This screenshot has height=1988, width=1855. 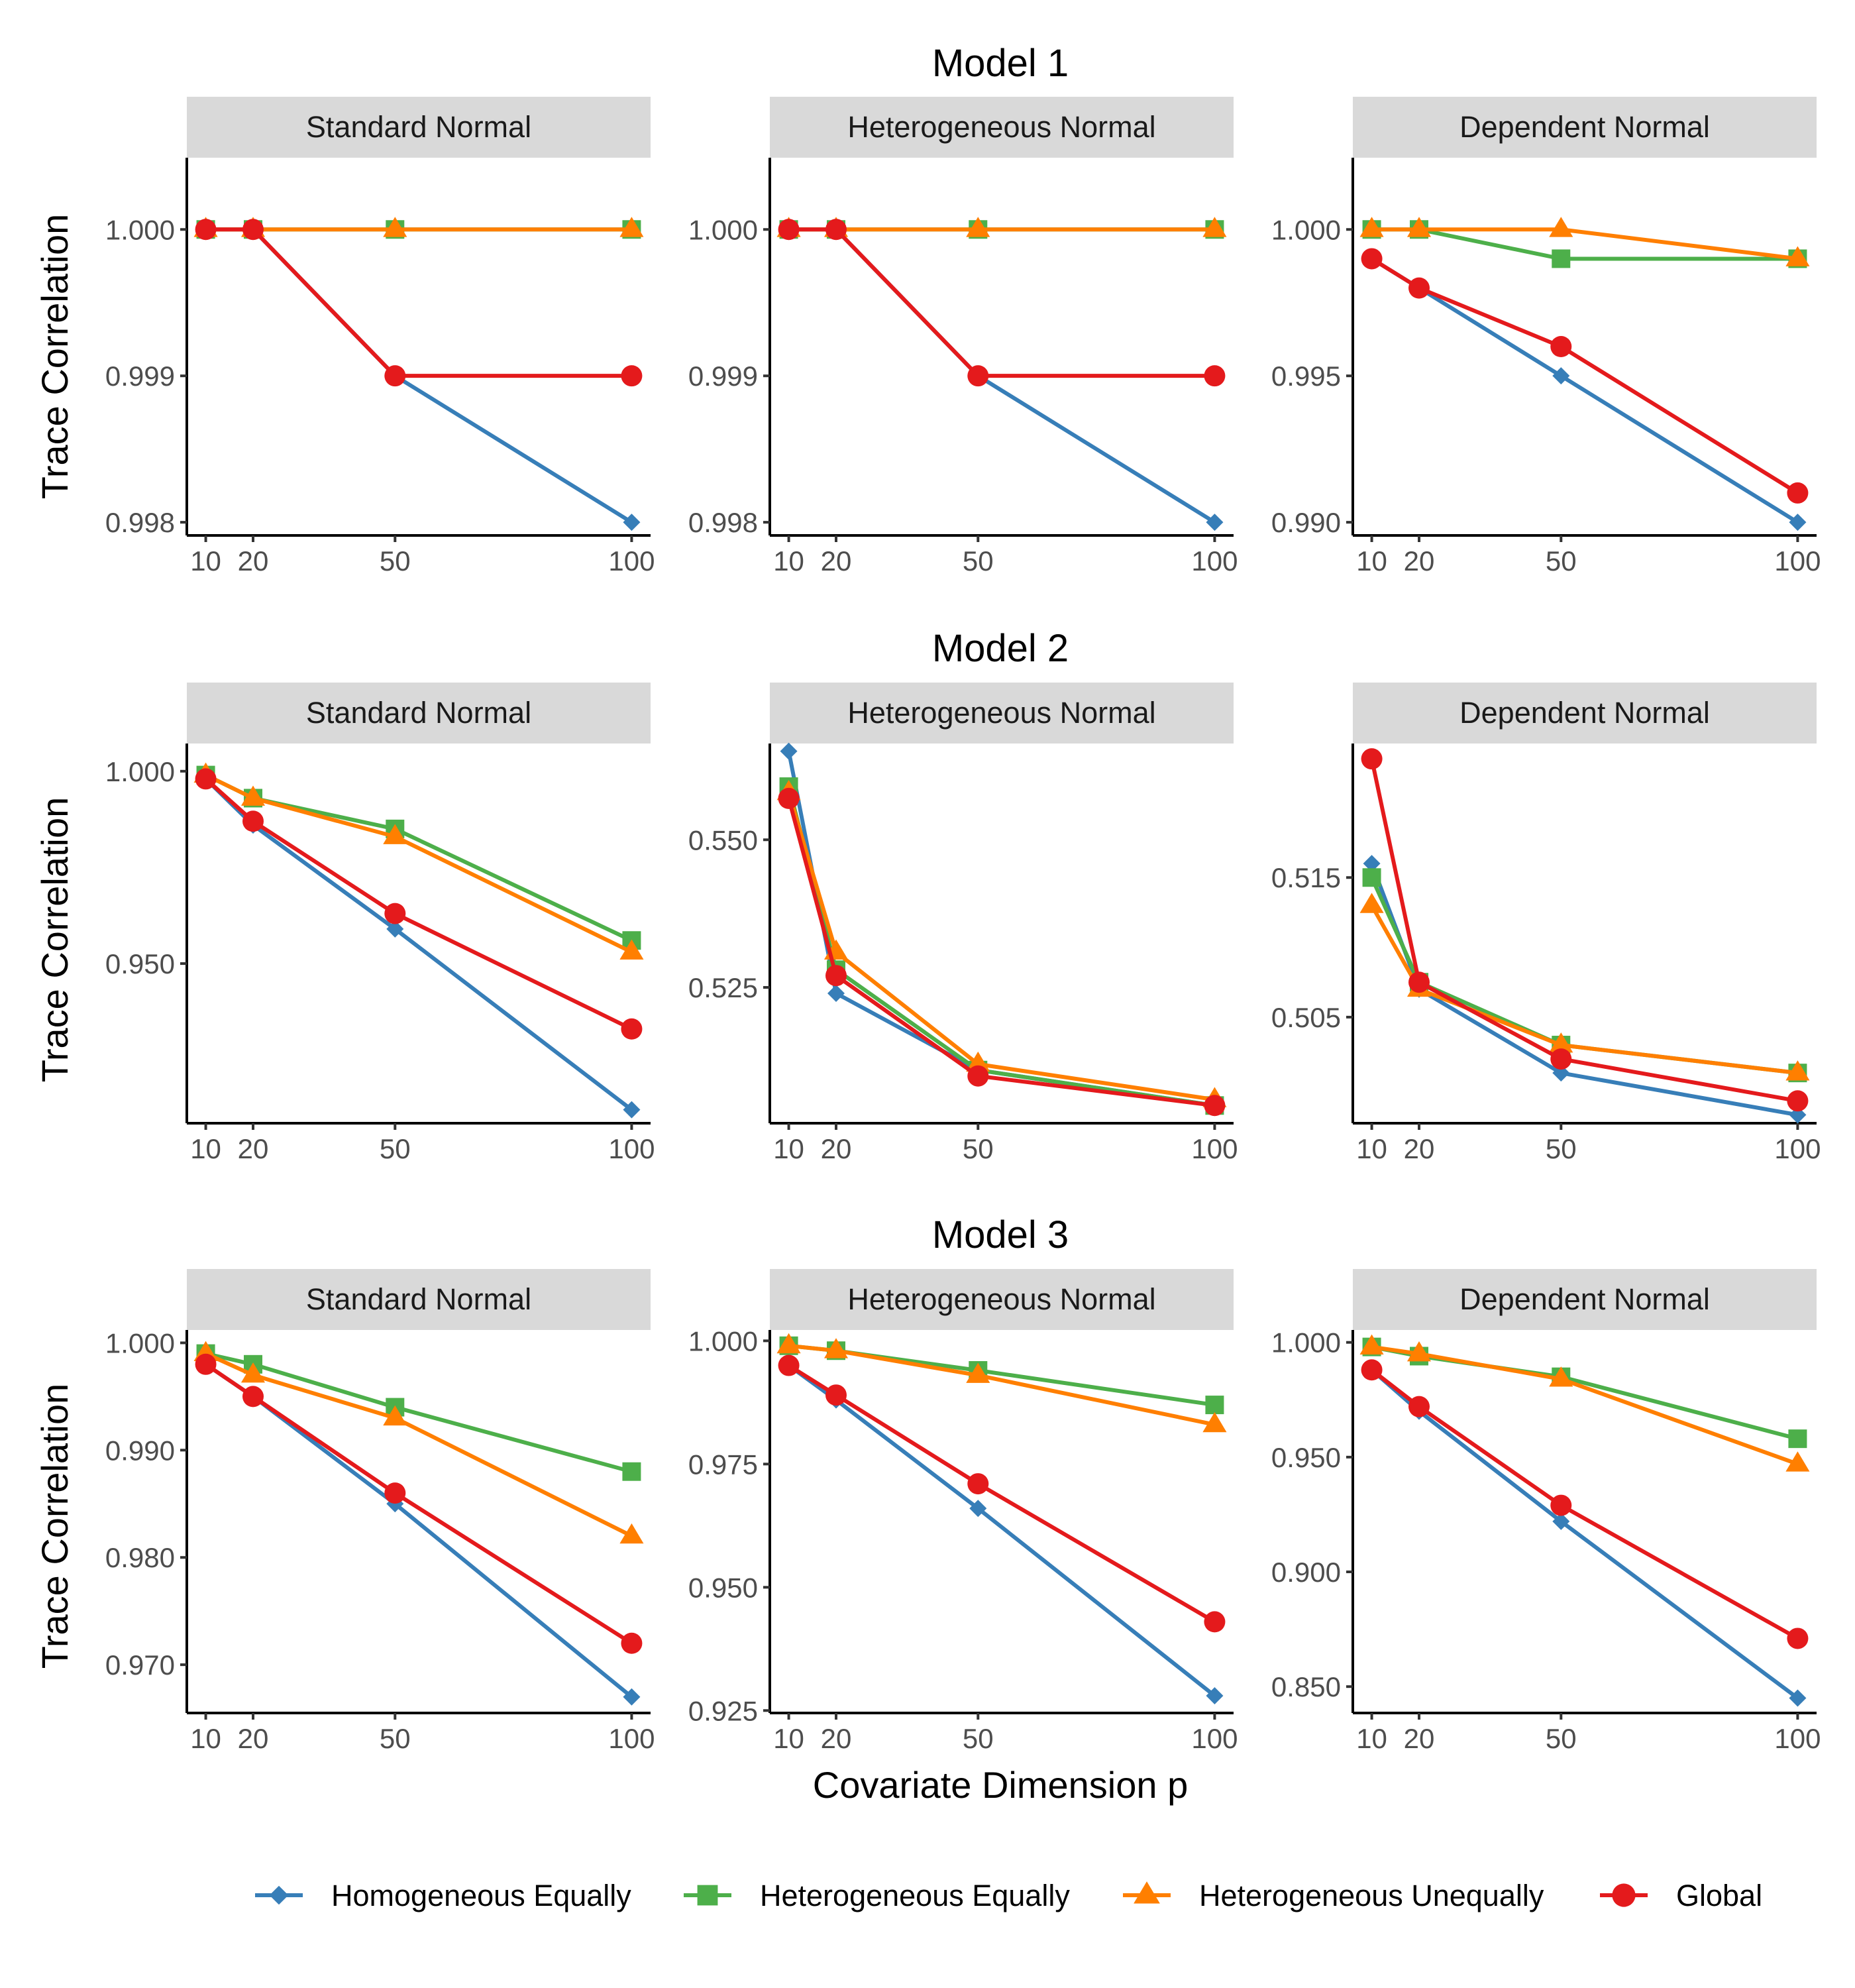 What do you see at coordinates (1000, 1785) in the screenshot?
I see `x-axis-label: Covariate Dimension p` at bounding box center [1000, 1785].